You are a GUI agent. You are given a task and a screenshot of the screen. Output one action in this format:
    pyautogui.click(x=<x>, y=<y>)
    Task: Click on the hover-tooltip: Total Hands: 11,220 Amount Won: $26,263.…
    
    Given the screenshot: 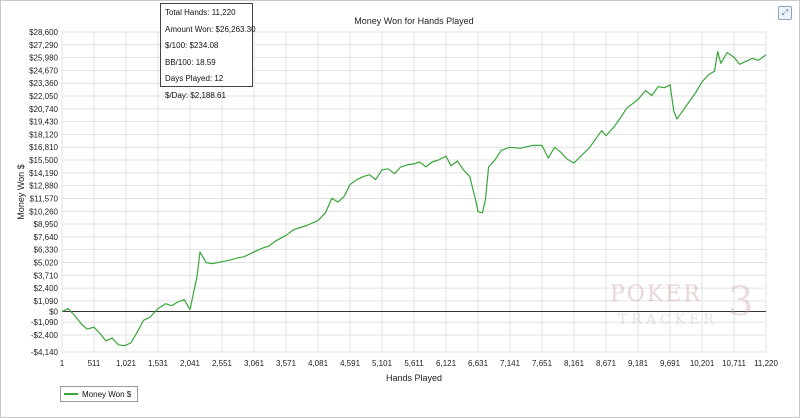 What is the action you would take?
    pyautogui.click(x=208, y=51)
    